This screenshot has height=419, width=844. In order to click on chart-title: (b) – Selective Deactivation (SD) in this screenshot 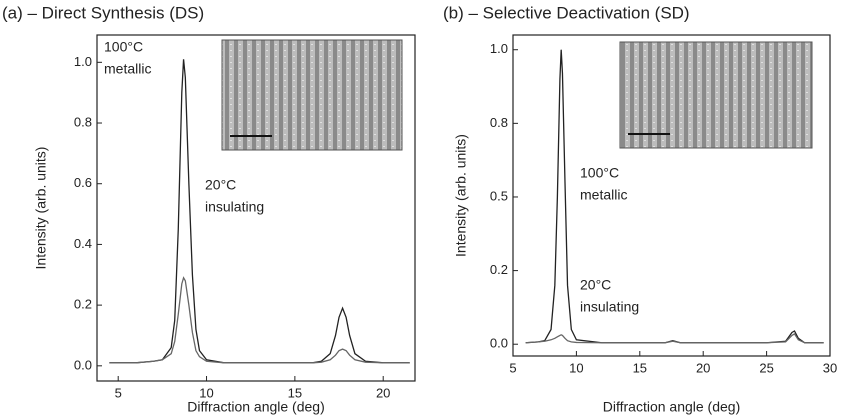, I will do `click(566, 12)`.